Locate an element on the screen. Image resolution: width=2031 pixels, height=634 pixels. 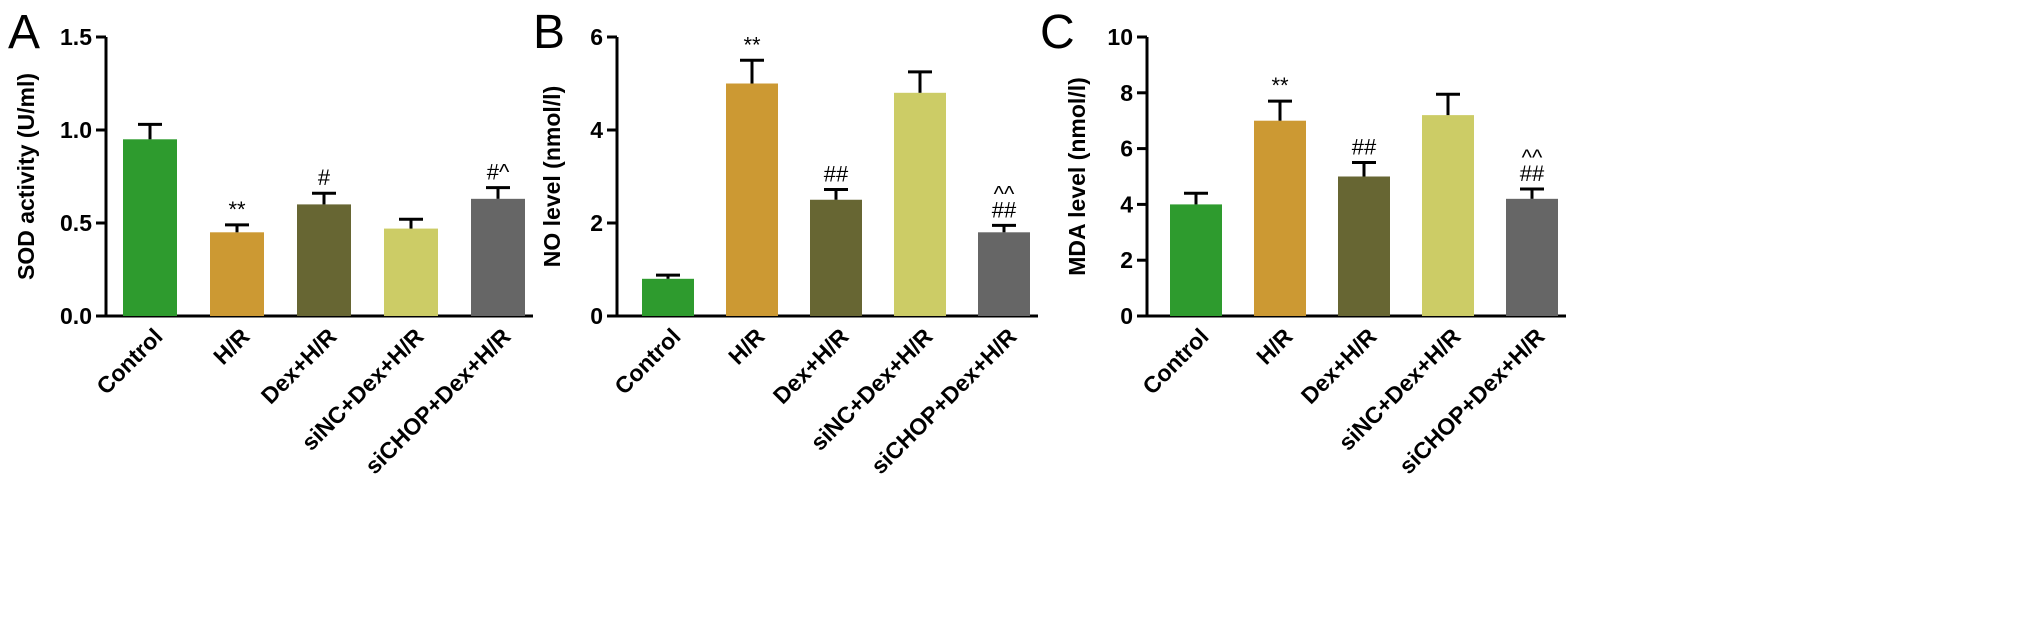
y-axis-title: NO level (nmol/l) is located at coordinates (552, 176).